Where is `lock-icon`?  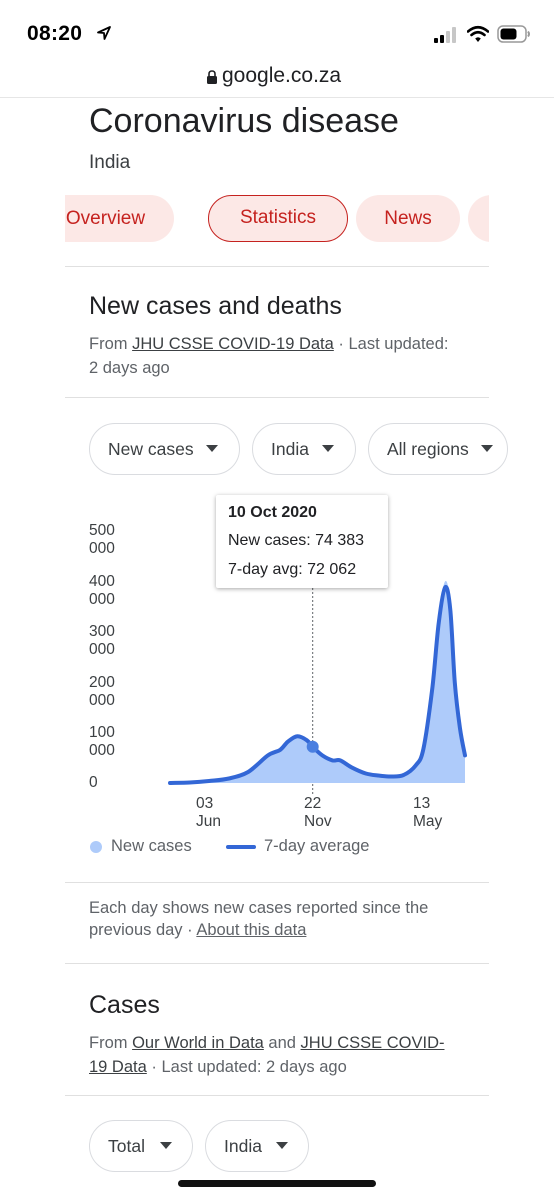 lock-icon is located at coordinates (212, 77).